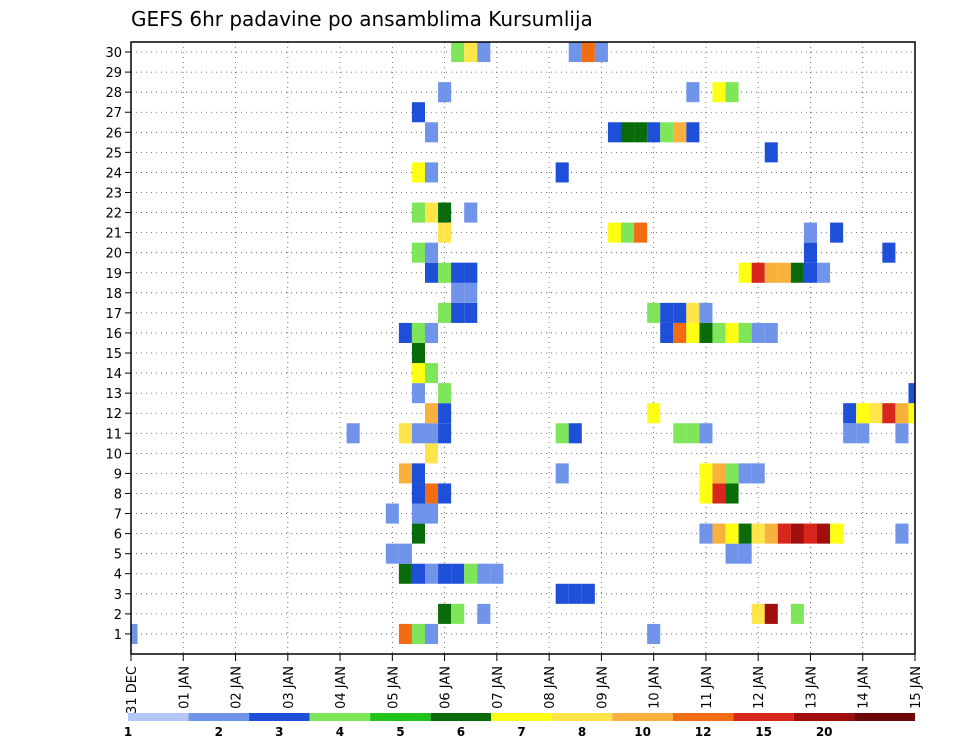 This screenshot has width=960, height=742. Describe the element at coordinates (113, 374) in the screenshot. I see `y-tick-label: 14` at that location.